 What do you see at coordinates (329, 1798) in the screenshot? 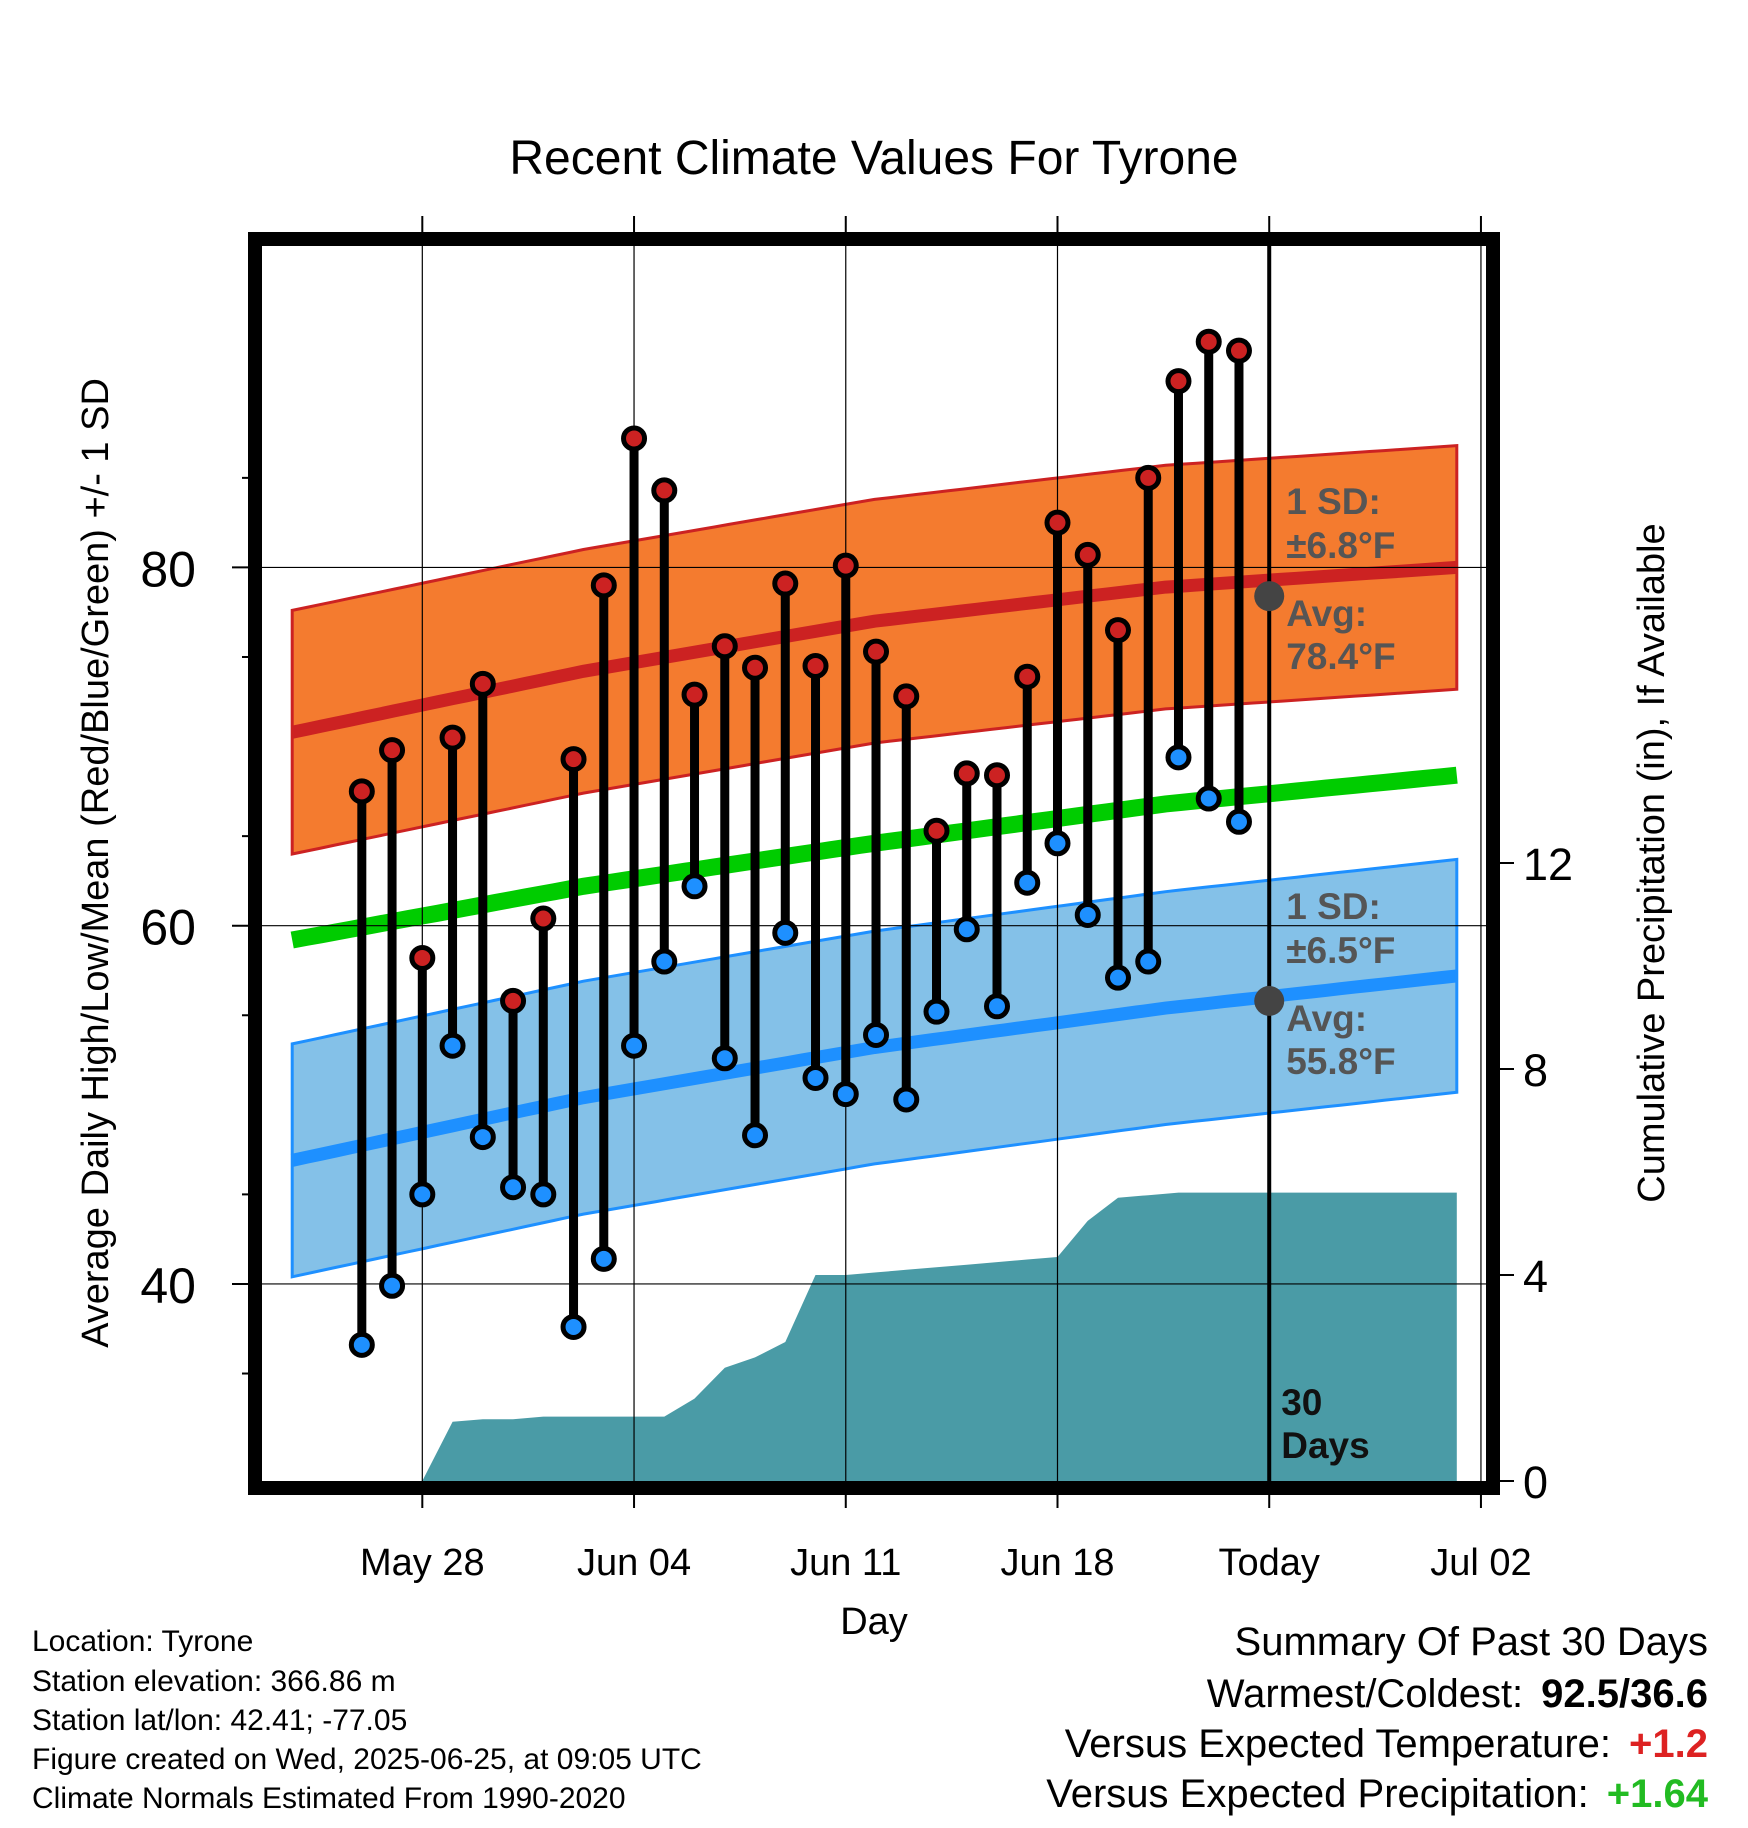
I see `footer-normals: Climate Normals Estimated From 1990-2020` at bounding box center [329, 1798].